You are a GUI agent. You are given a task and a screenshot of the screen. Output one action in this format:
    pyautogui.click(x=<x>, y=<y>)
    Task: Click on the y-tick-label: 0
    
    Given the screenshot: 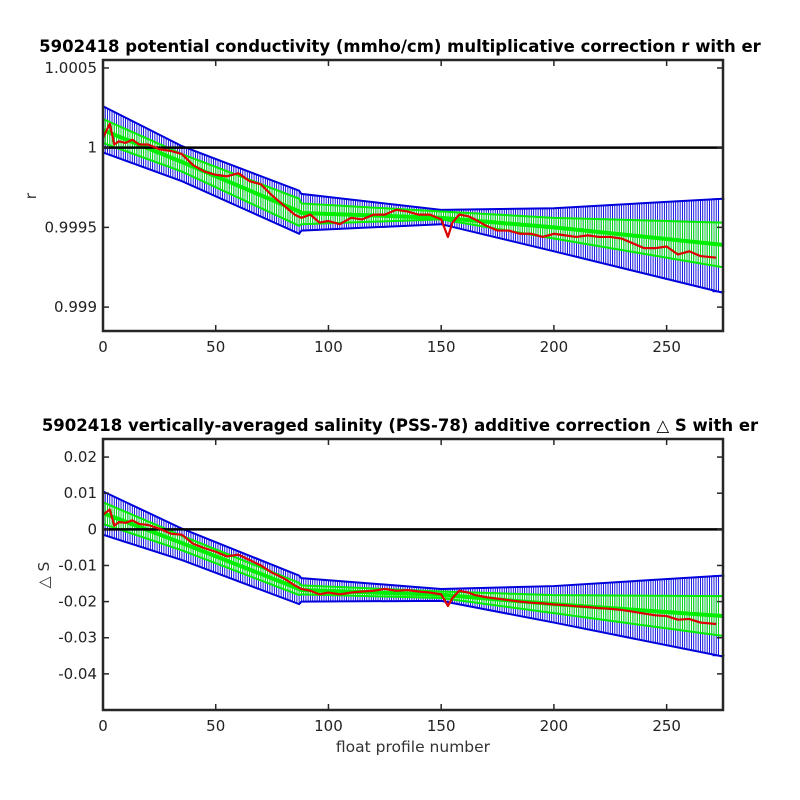 What is the action you would take?
    pyautogui.click(x=92, y=529)
    